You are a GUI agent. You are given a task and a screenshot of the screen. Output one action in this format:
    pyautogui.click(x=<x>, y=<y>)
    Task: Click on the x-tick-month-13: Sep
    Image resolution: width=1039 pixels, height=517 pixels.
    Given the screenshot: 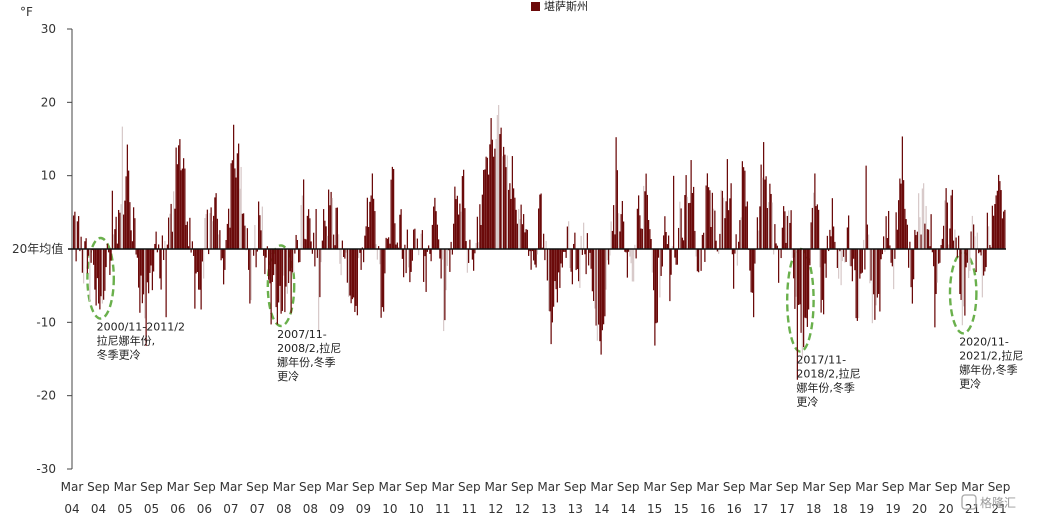 What is the action you would take?
    pyautogui.click(x=416, y=487)
    